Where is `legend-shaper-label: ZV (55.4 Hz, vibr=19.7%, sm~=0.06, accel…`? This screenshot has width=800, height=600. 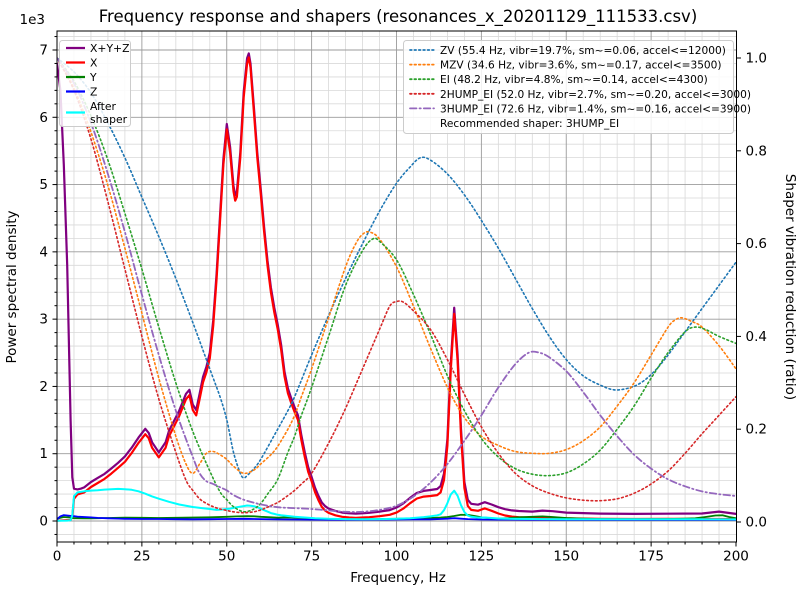
legend-shaper-label: ZV (55.4 Hz, vibr=19.7%, sm~=0.06, accel… is located at coordinates (583, 51).